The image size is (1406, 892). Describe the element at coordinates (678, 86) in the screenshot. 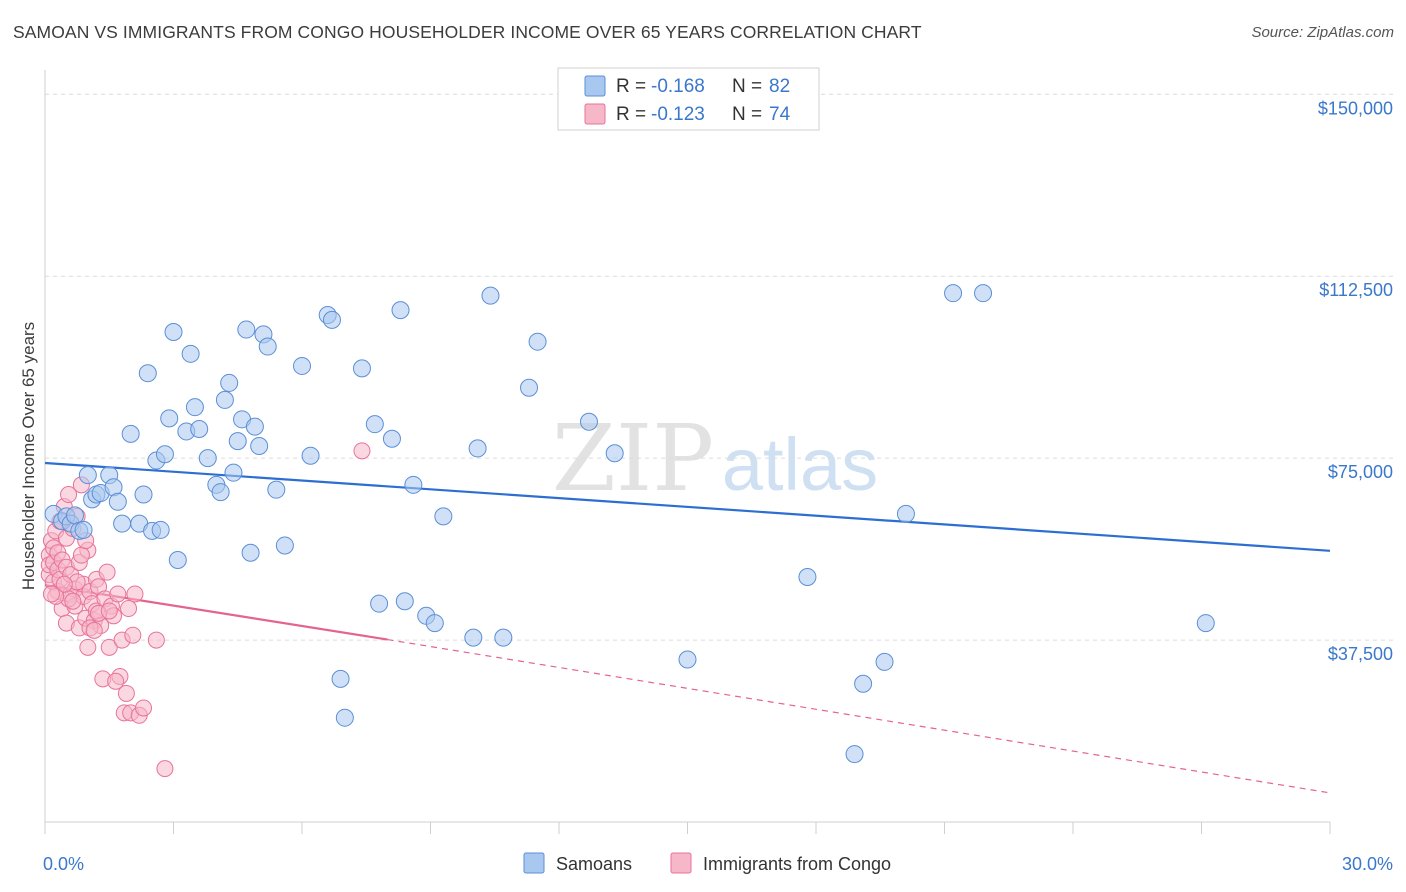

I see `legend-r-value-samoans: -0.168` at that location.